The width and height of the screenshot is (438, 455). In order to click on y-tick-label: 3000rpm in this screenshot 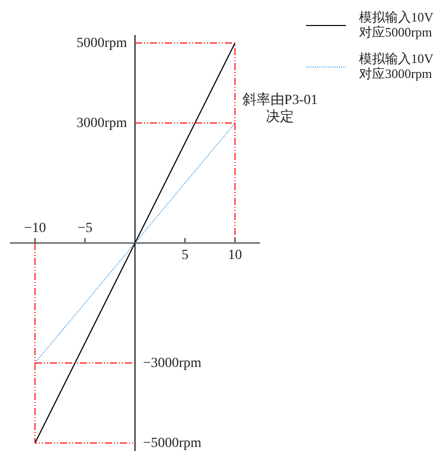, I will do `click(102, 123)`.